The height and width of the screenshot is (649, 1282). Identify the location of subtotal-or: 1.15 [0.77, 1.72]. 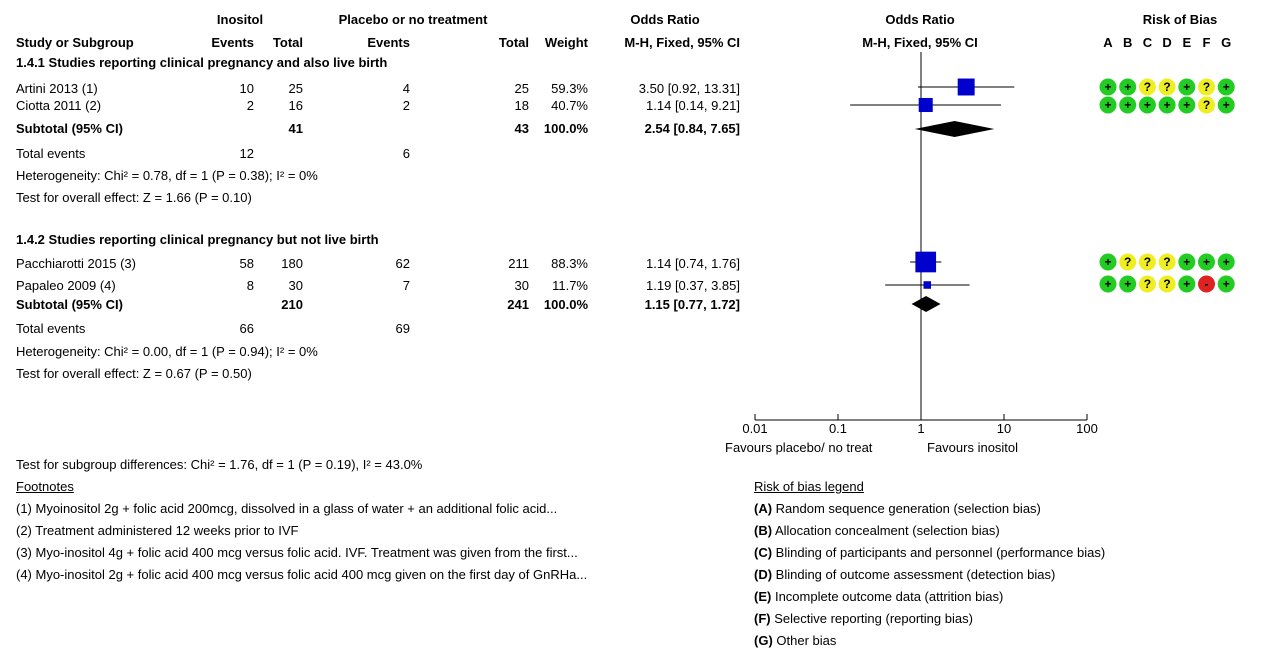
(692, 304).